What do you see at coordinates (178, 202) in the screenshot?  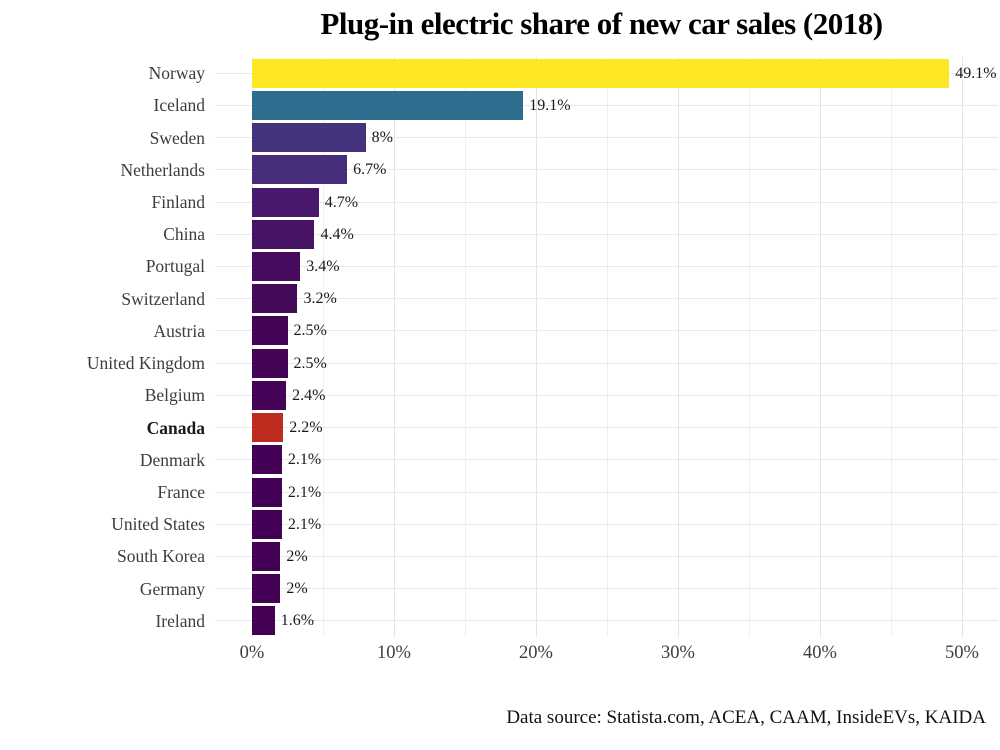 I see `y-axis-label: Finland` at bounding box center [178, 202].